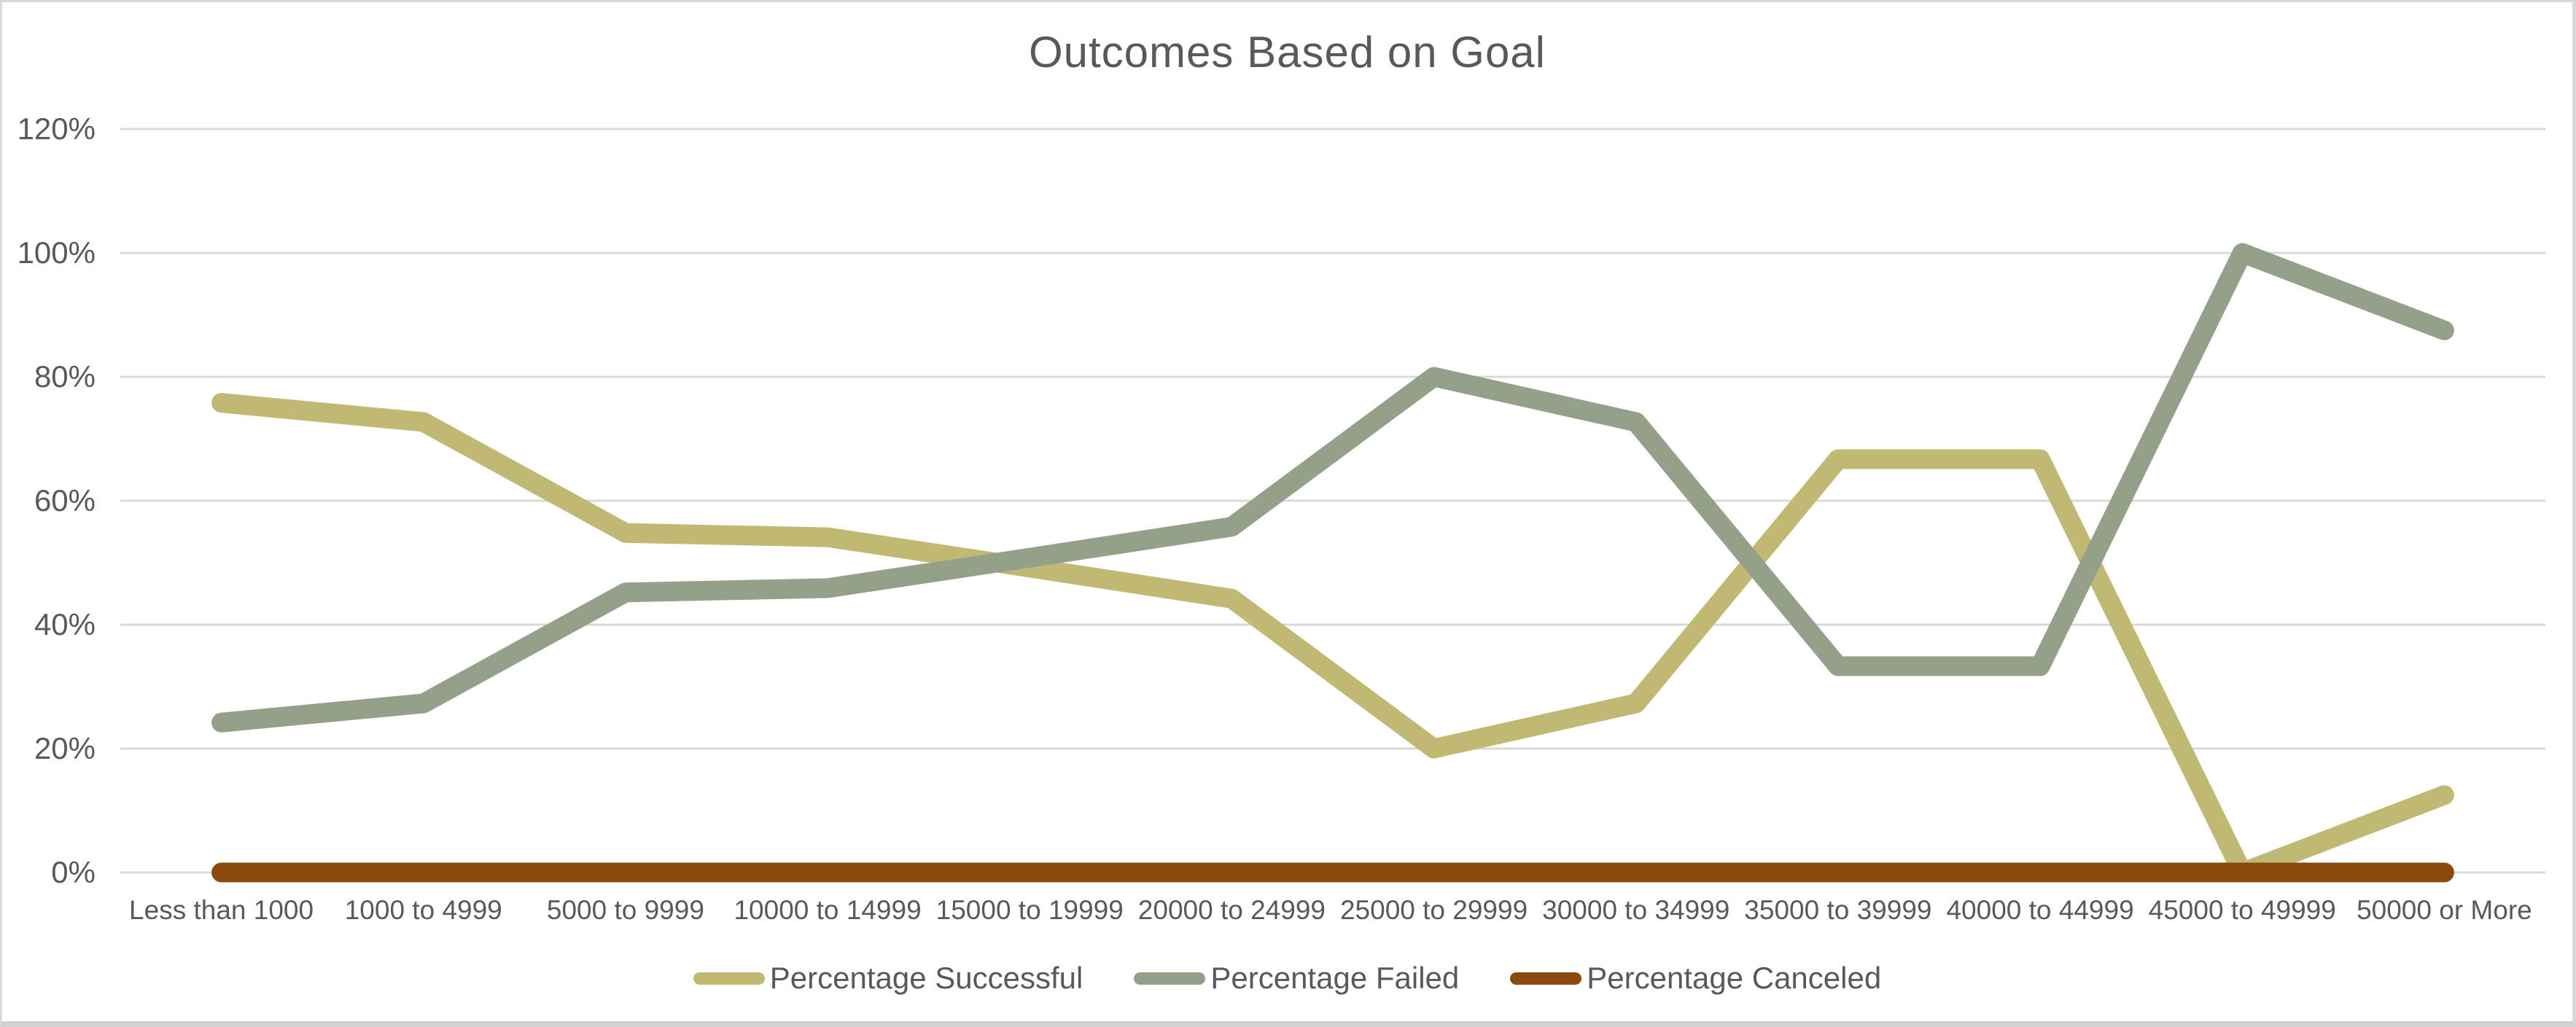  Describe the element at coordinates (1838, 910) in the screenshot. I see `x-category-label: 35000 to 39999` at that location.